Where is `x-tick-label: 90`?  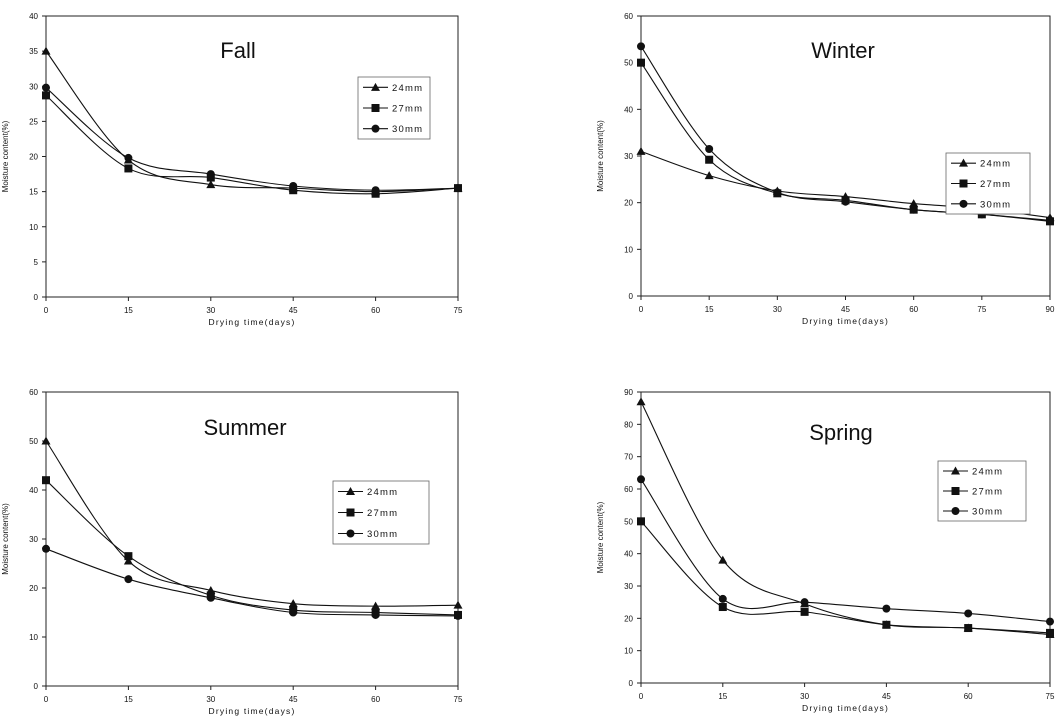
x-tick-label: 90 is located at coordinates (1050, 309).